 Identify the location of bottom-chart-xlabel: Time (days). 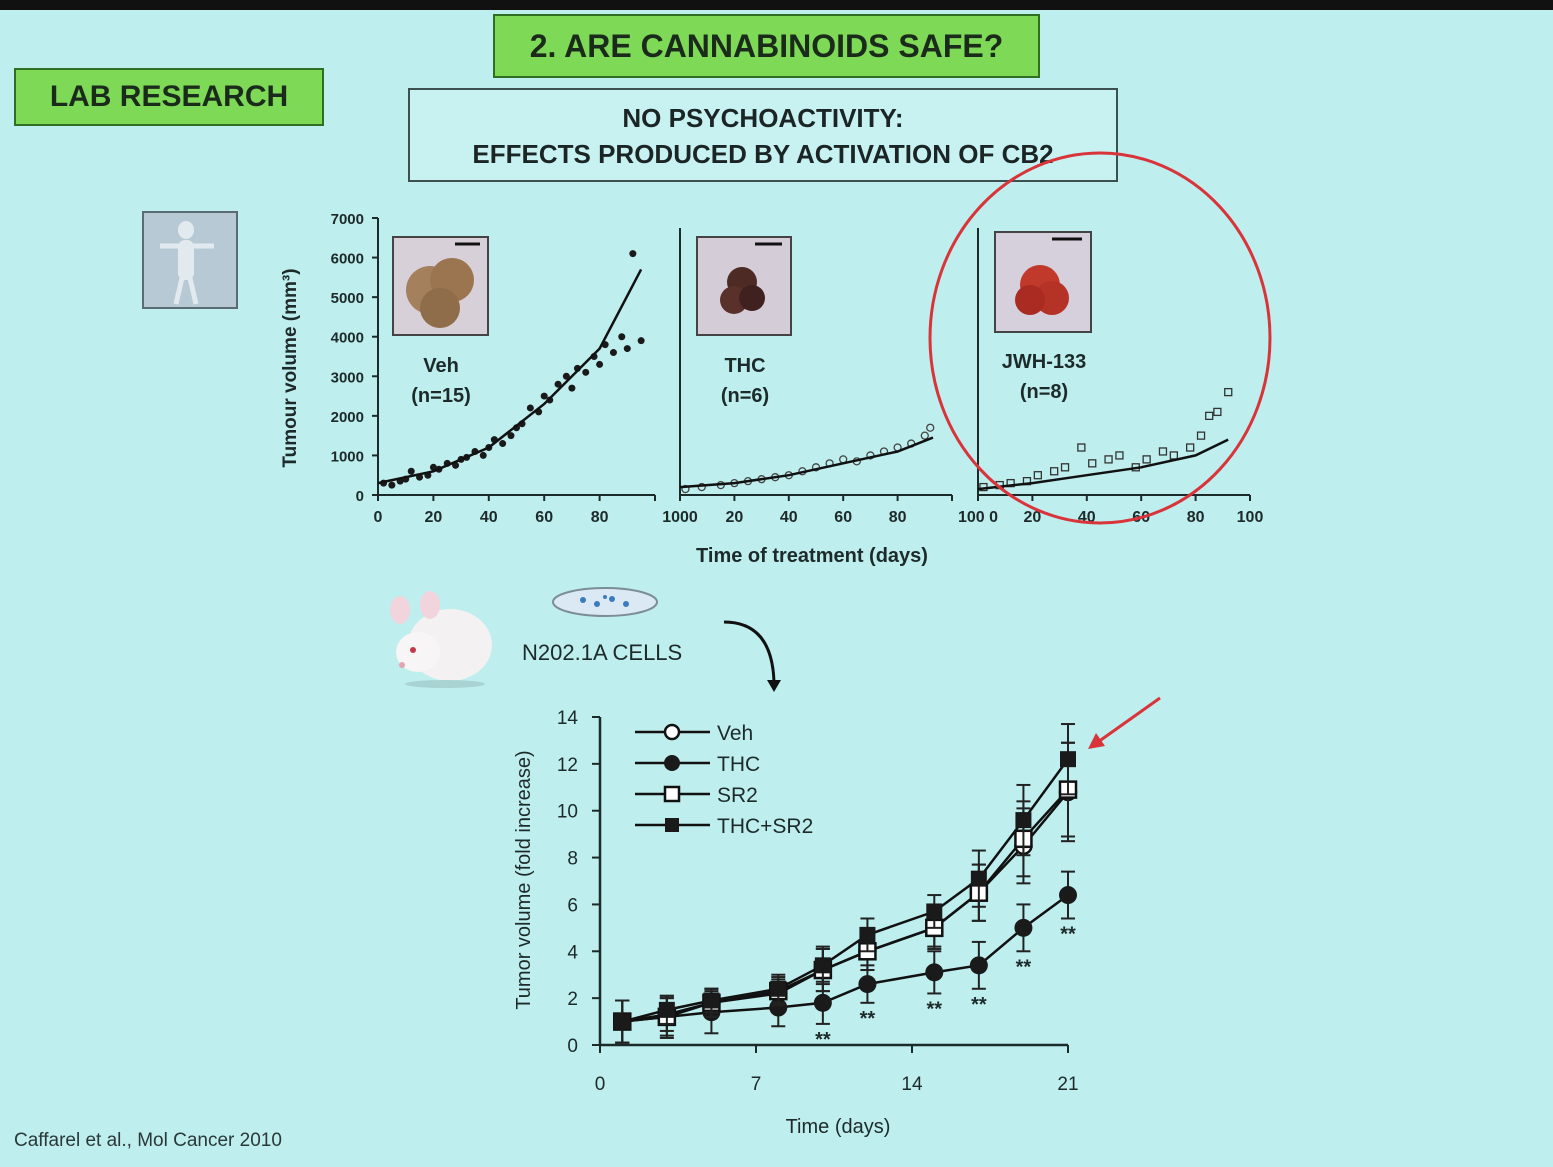
(838, 1127).